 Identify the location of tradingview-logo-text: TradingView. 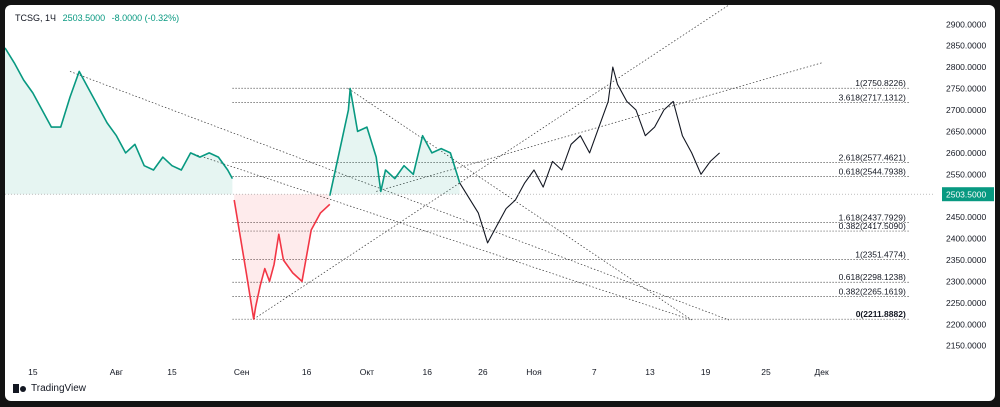
(59, 388).